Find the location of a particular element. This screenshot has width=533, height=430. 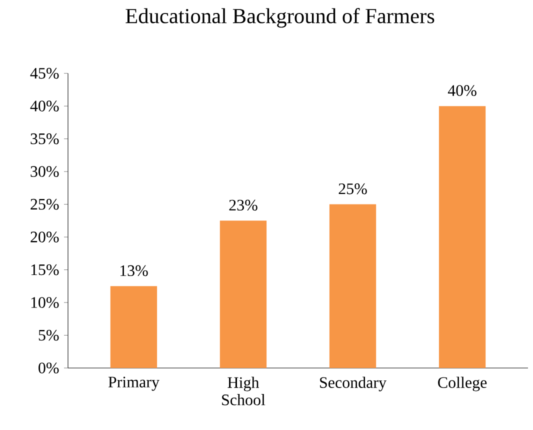

data-label: 13% is located at coordinates (134, 270).